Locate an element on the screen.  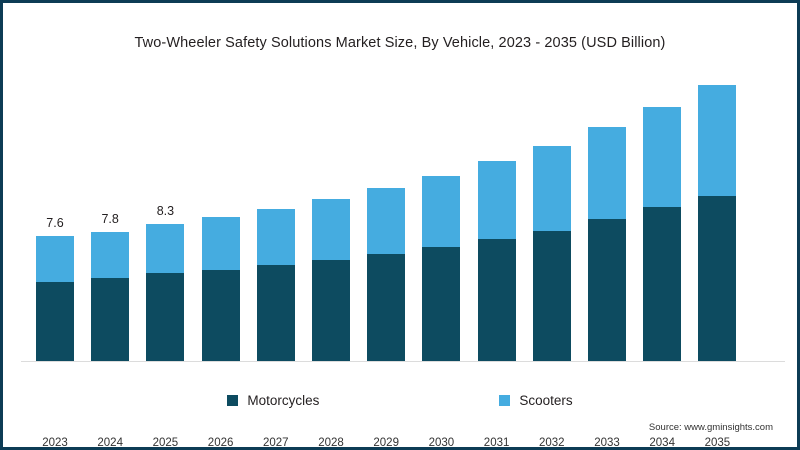
bar-segment-motorcycles-2034 is located at coordinates (662, 284).